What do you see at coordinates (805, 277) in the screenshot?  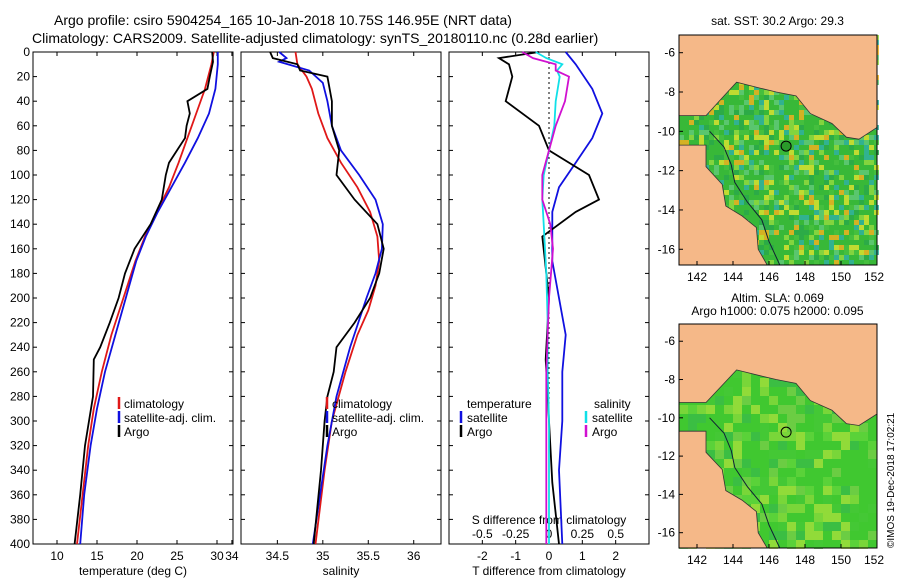 I see `map-x-tick-label: 148` at bounding box center [805, 277].